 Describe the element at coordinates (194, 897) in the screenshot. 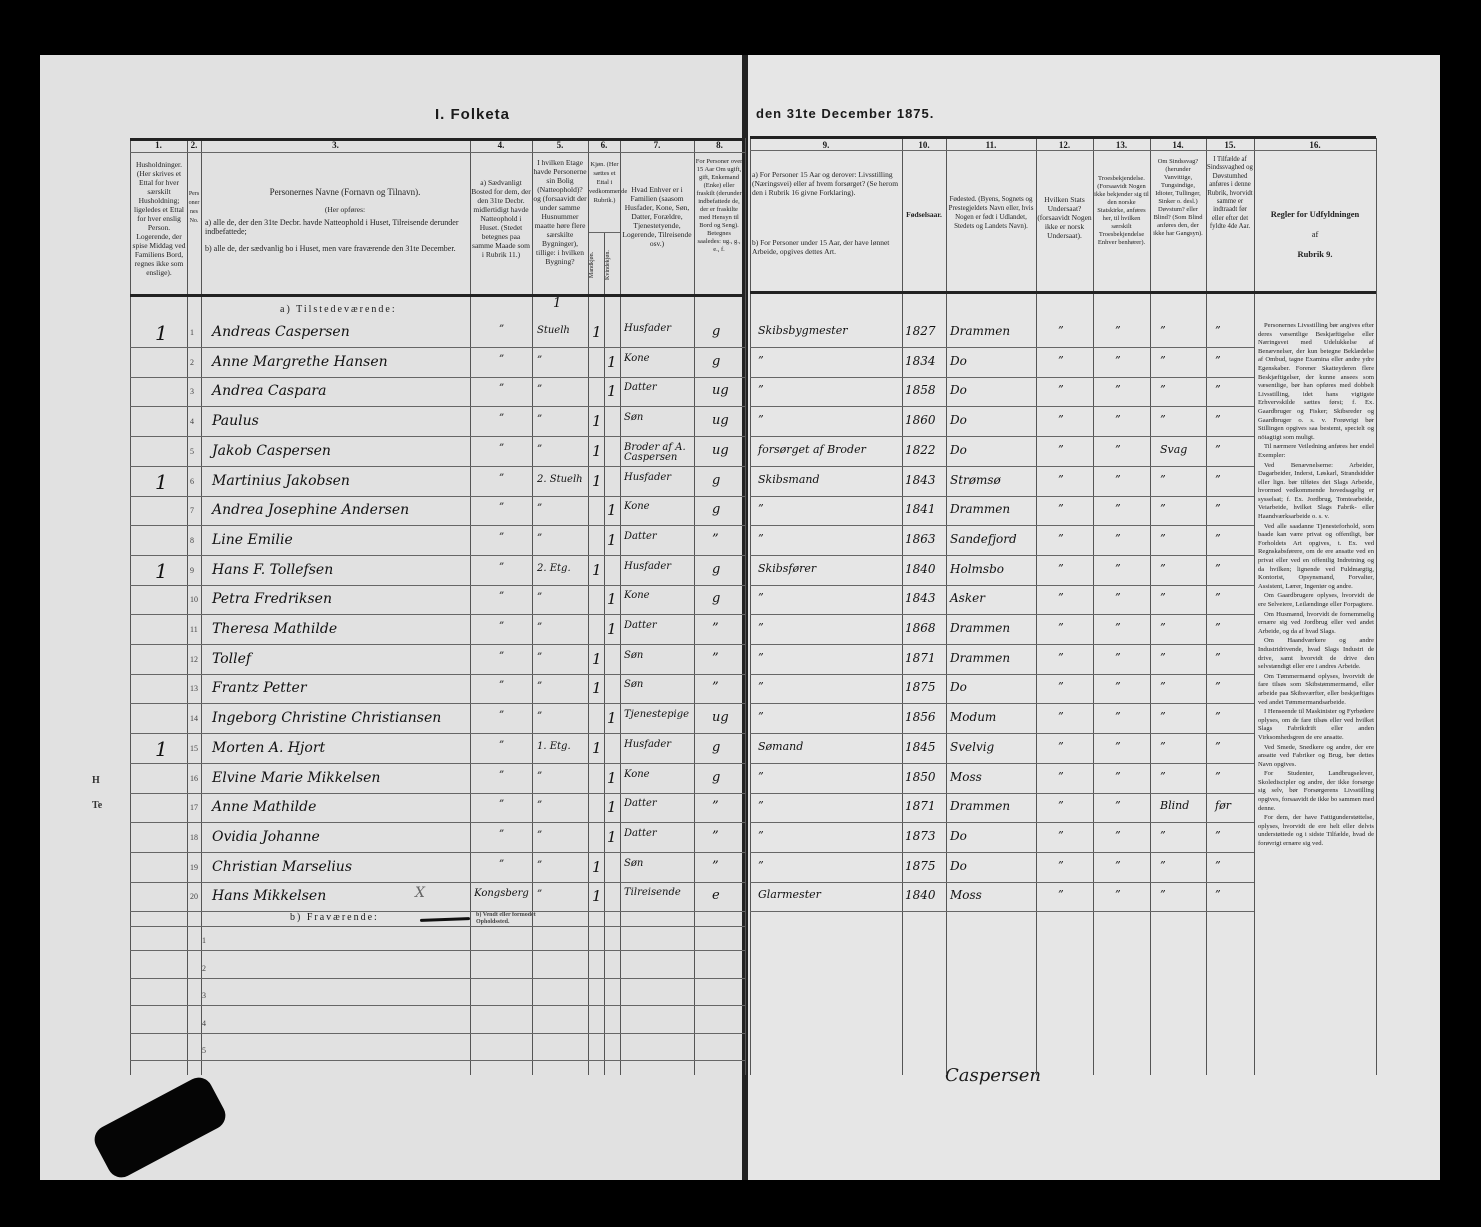

I see `row-number: 20` at that location.